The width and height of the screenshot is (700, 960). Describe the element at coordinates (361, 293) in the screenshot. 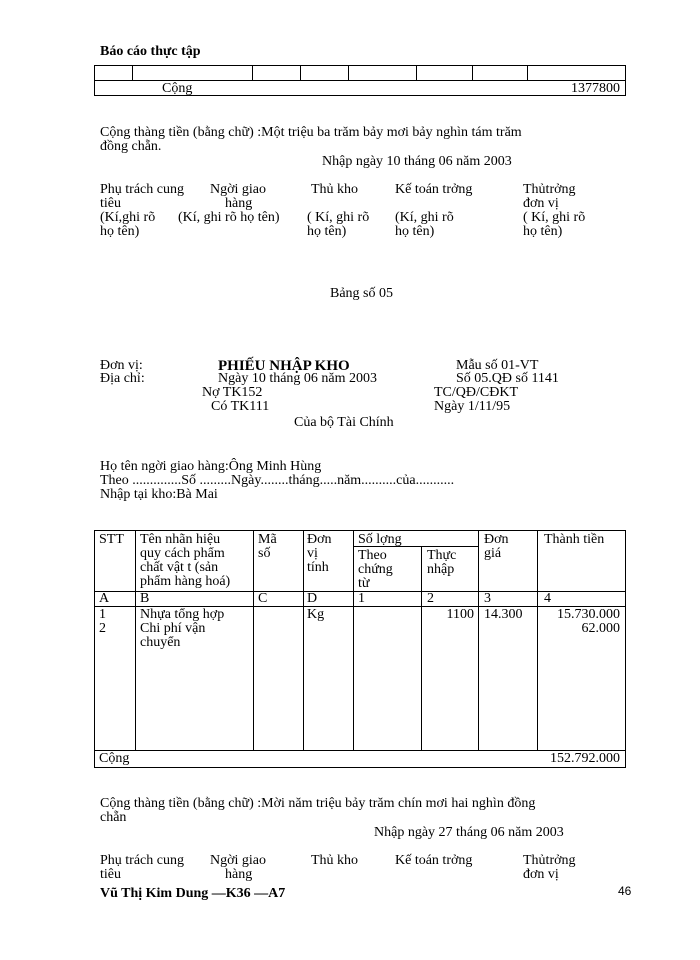

I see `table-caption: Bảng số 05` at that location.